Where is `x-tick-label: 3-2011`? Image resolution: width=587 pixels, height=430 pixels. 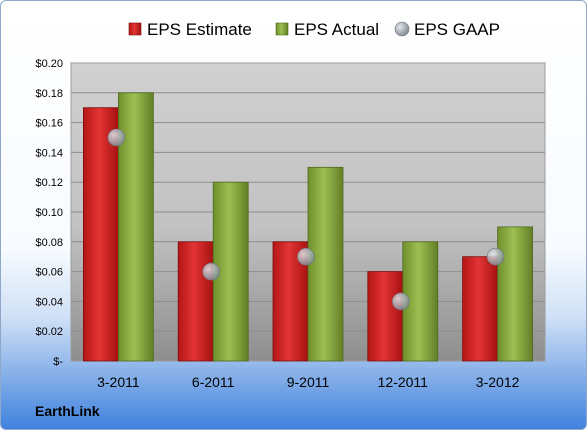 x-tick-label: 3-2011 is located at coordinates (118, 382).